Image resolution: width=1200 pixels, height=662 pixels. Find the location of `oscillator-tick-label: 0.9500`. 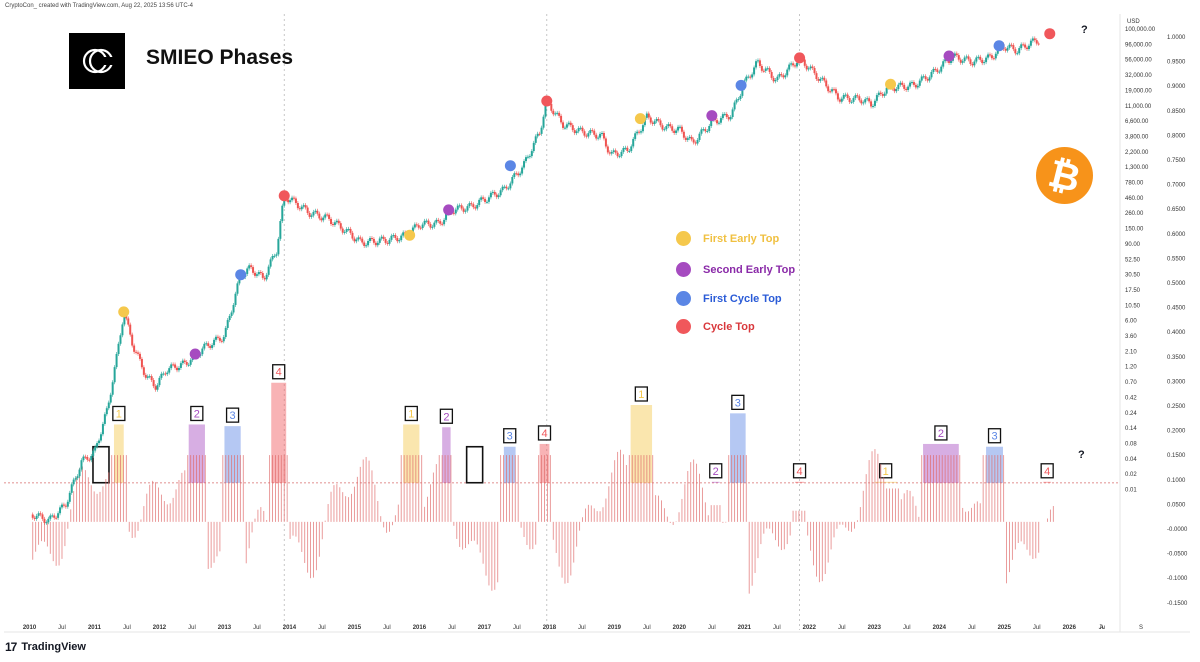

oscillator-tick-label: 0.9500 is located at coordinates (1176, 63).